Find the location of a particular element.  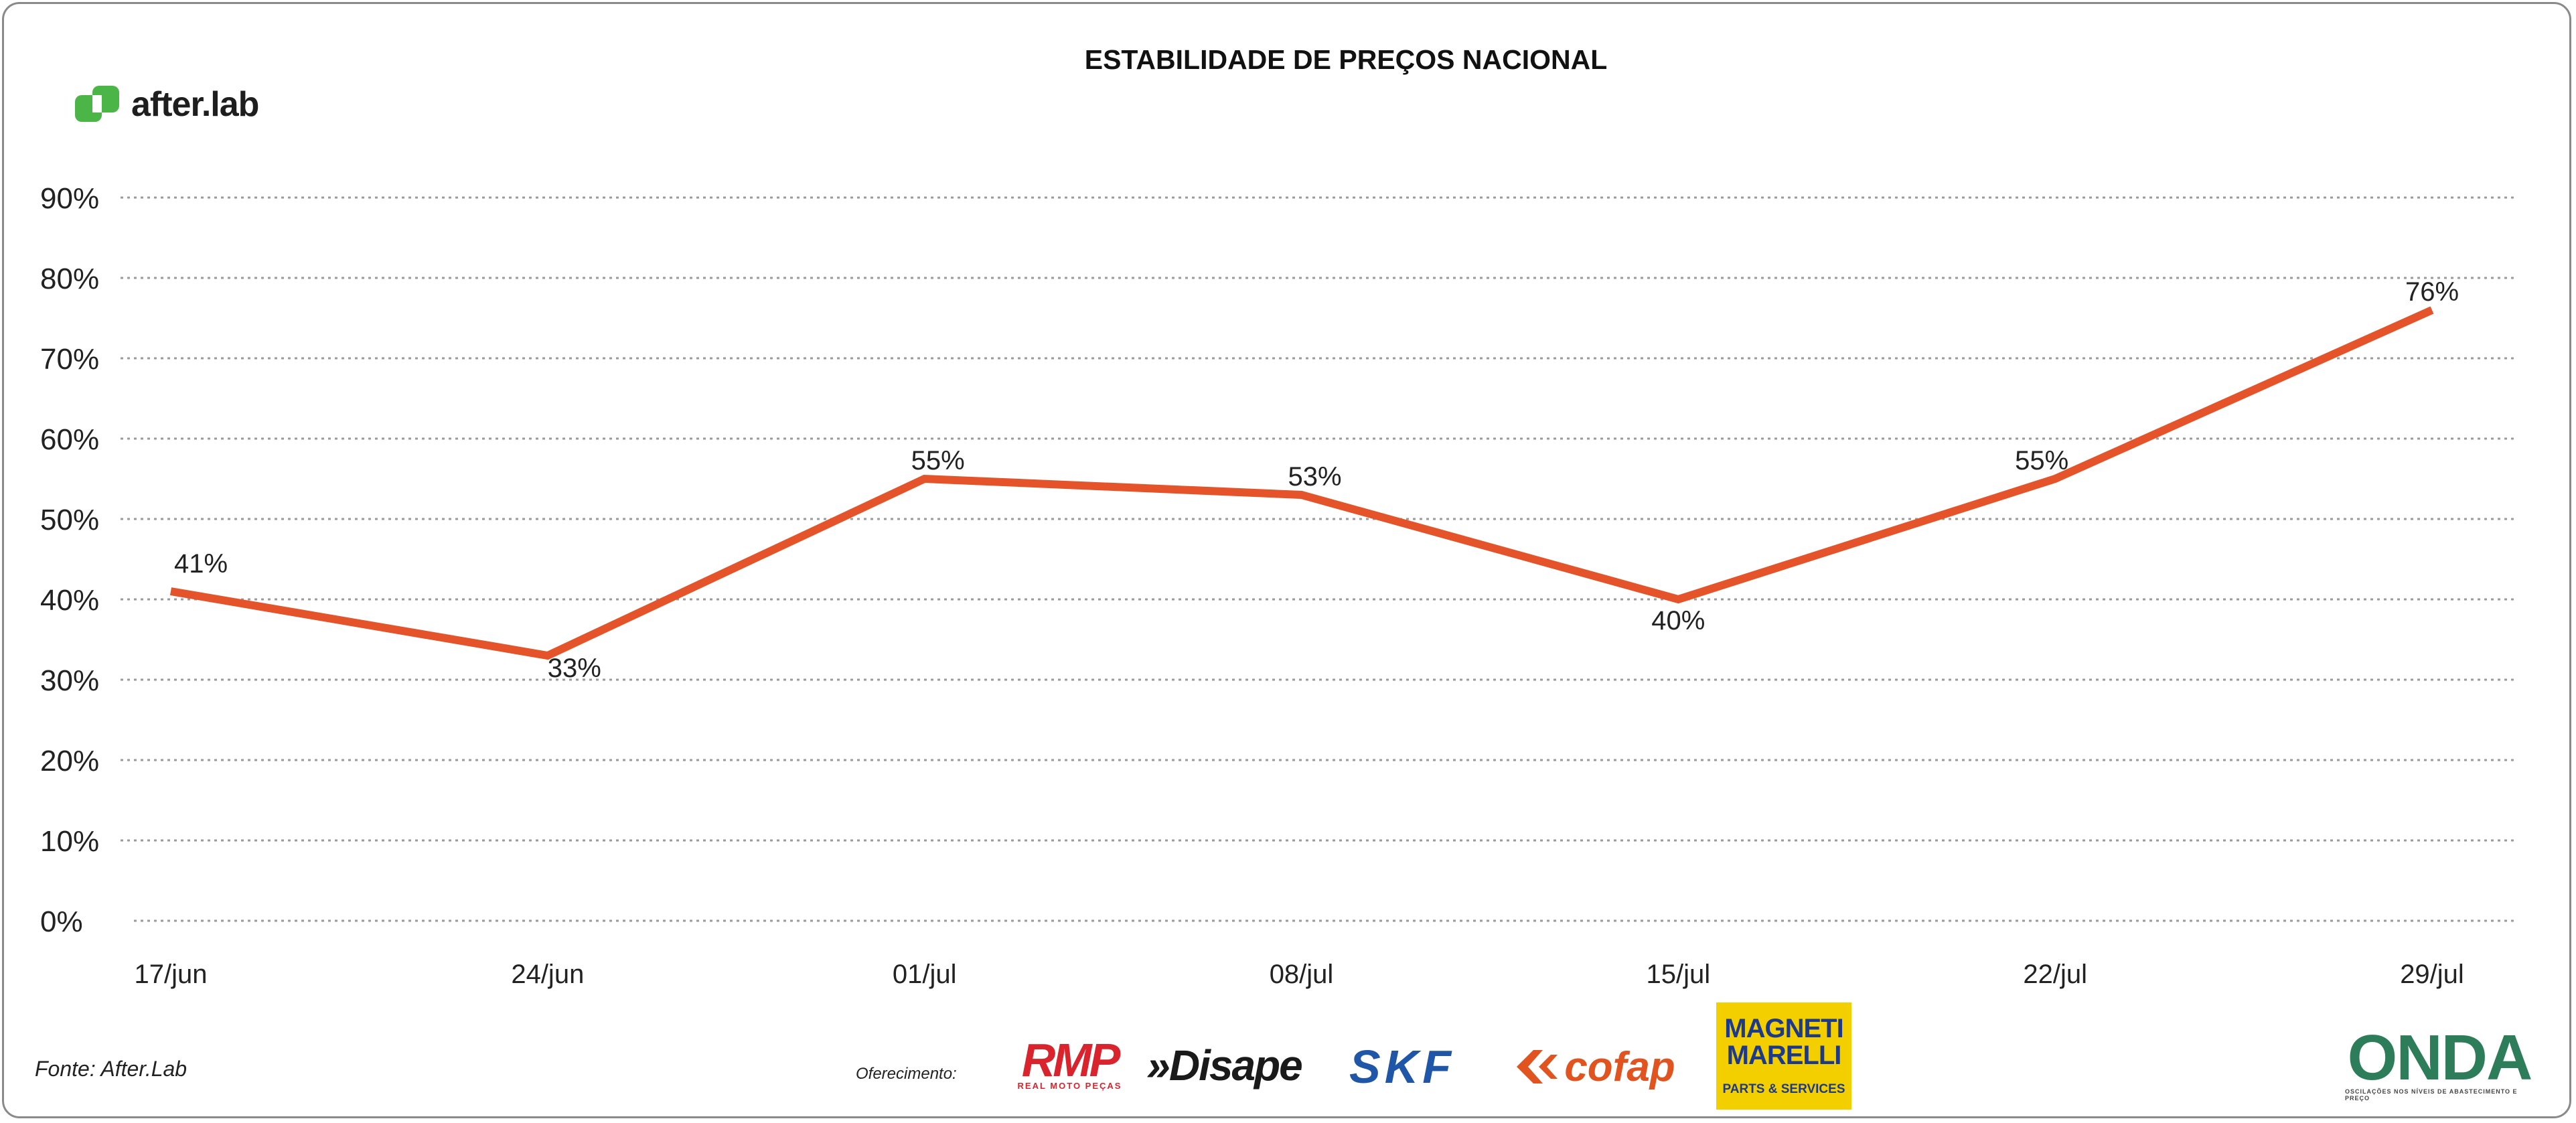

x-tick-label: 17/jun is located at coordinates (171, 974).